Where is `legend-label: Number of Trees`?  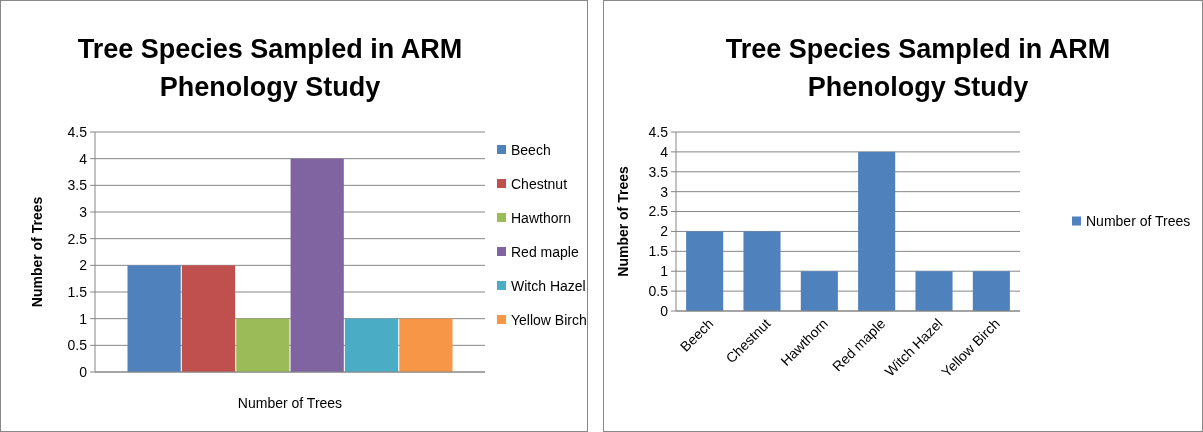 legend-label: Number of Trees is located at coordinates (1138, 221).